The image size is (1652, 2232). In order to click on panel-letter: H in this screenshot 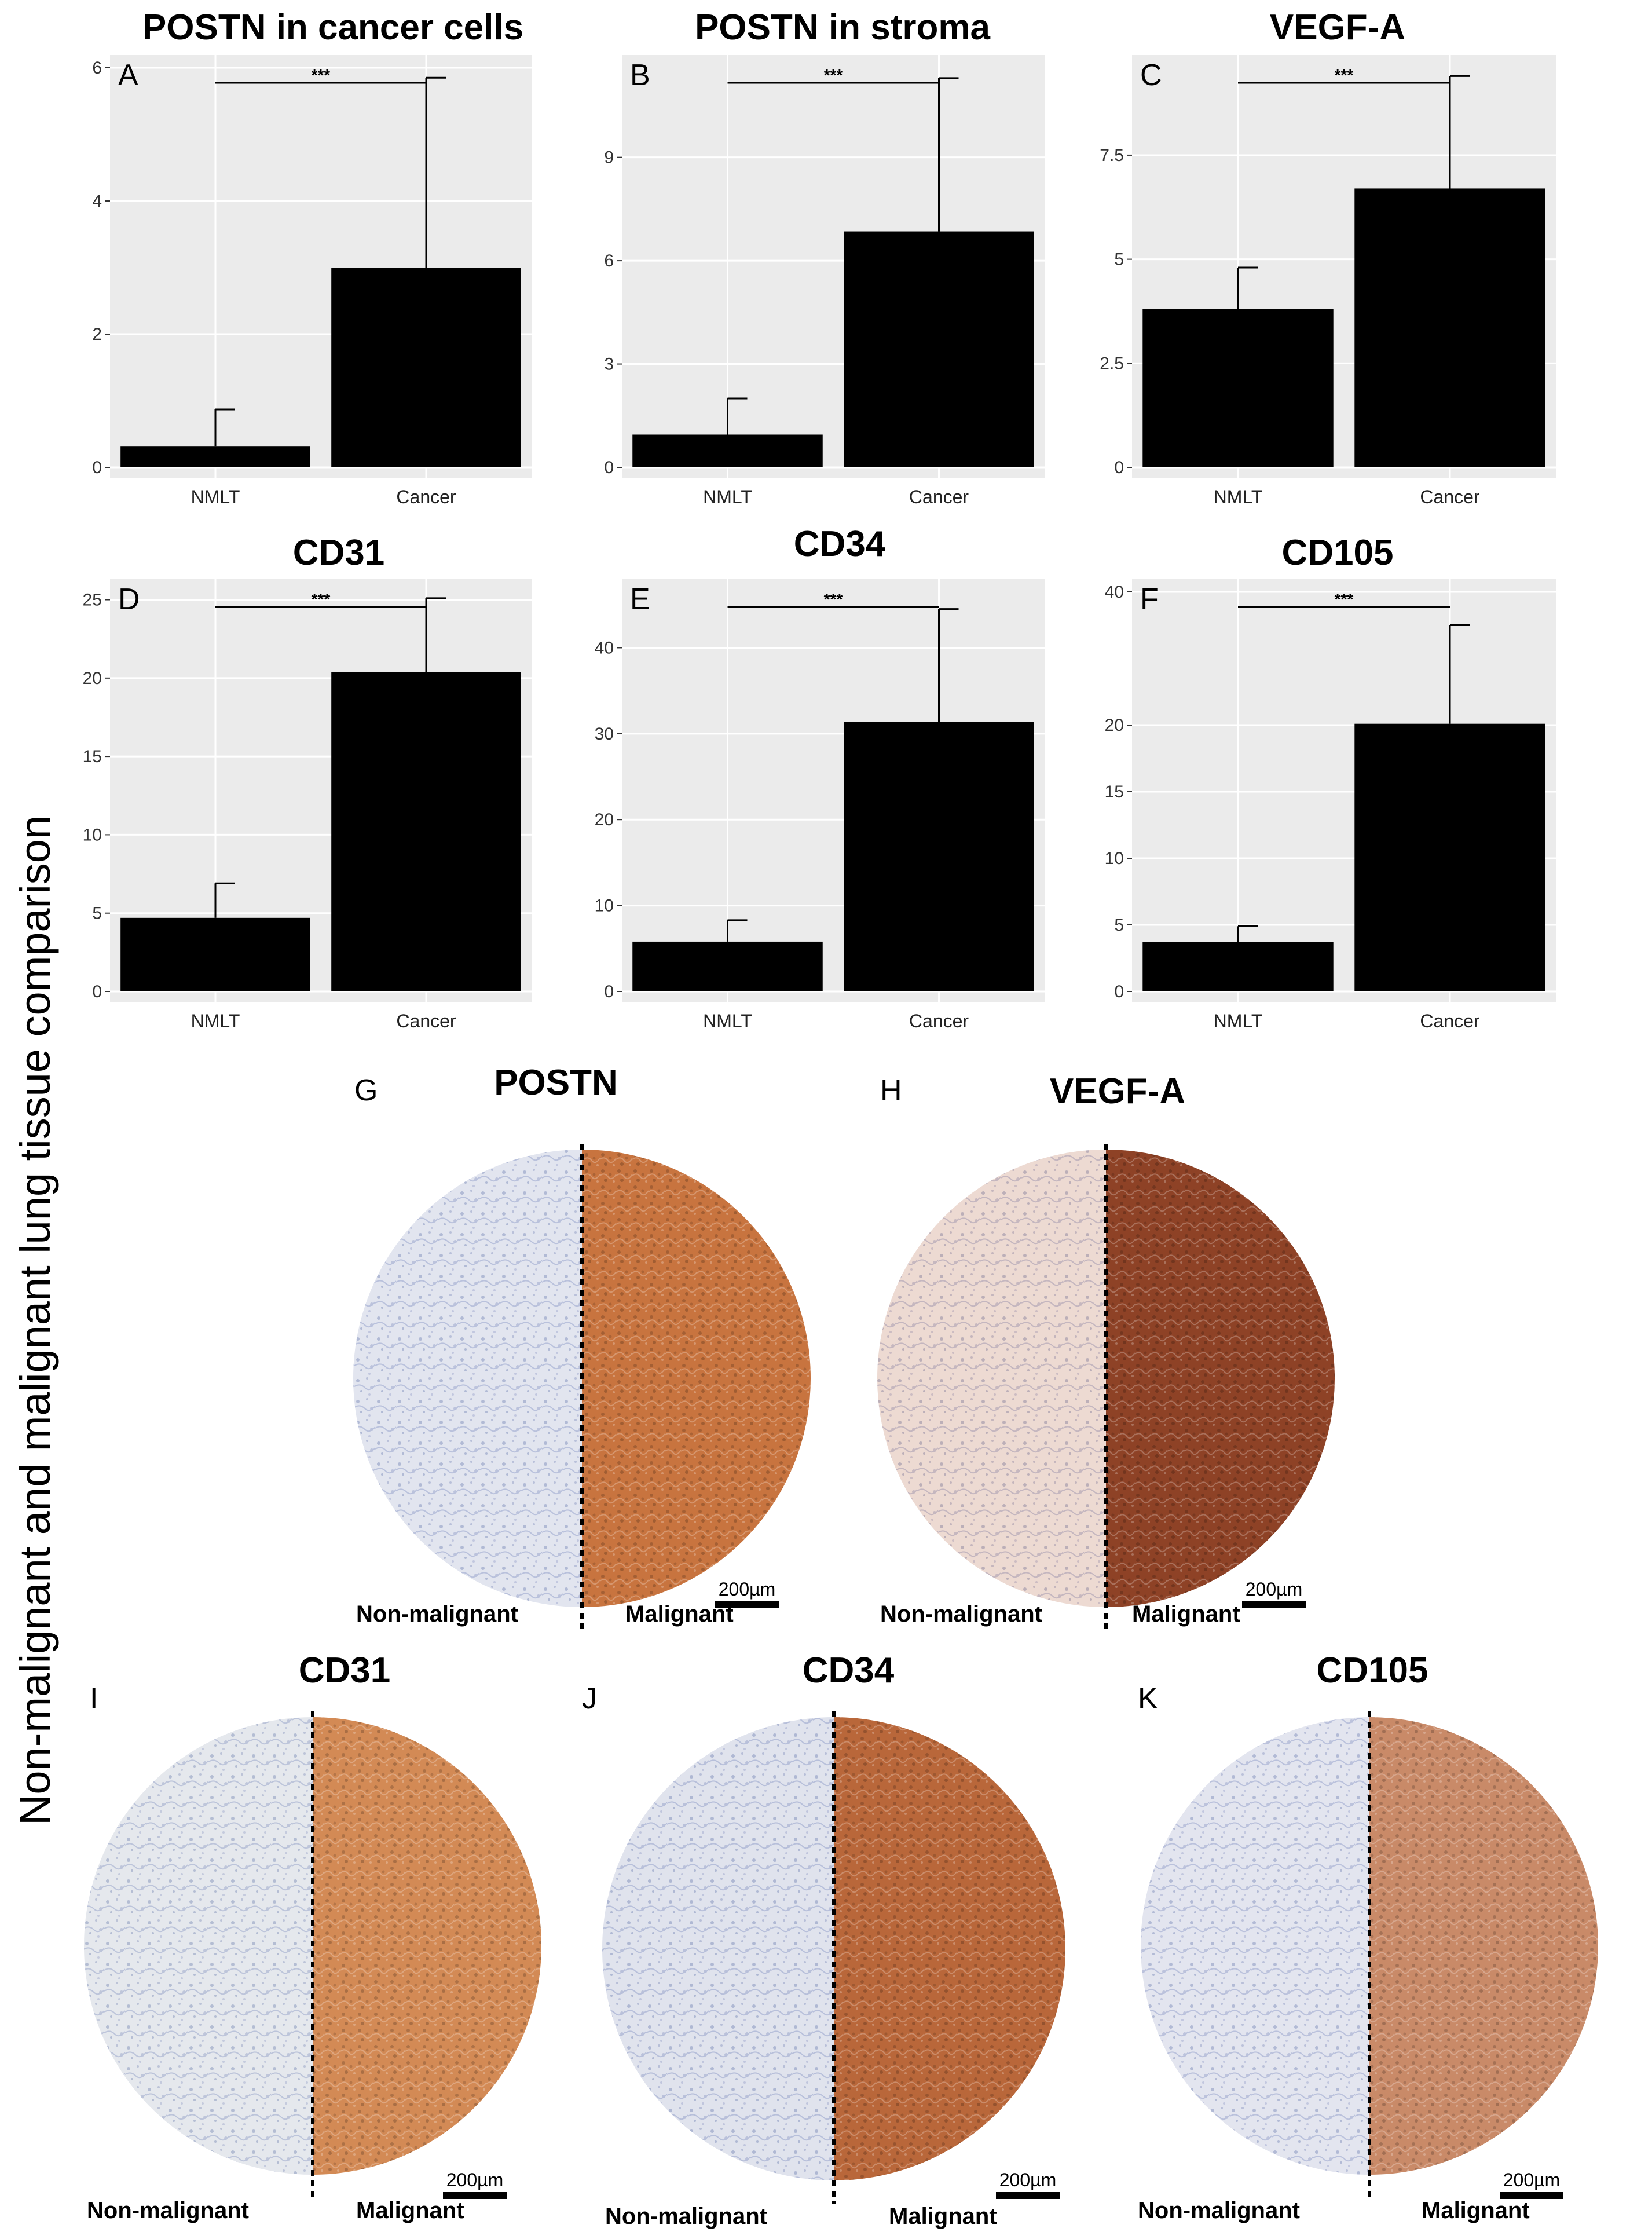, I will do `click(891, 1090)`.